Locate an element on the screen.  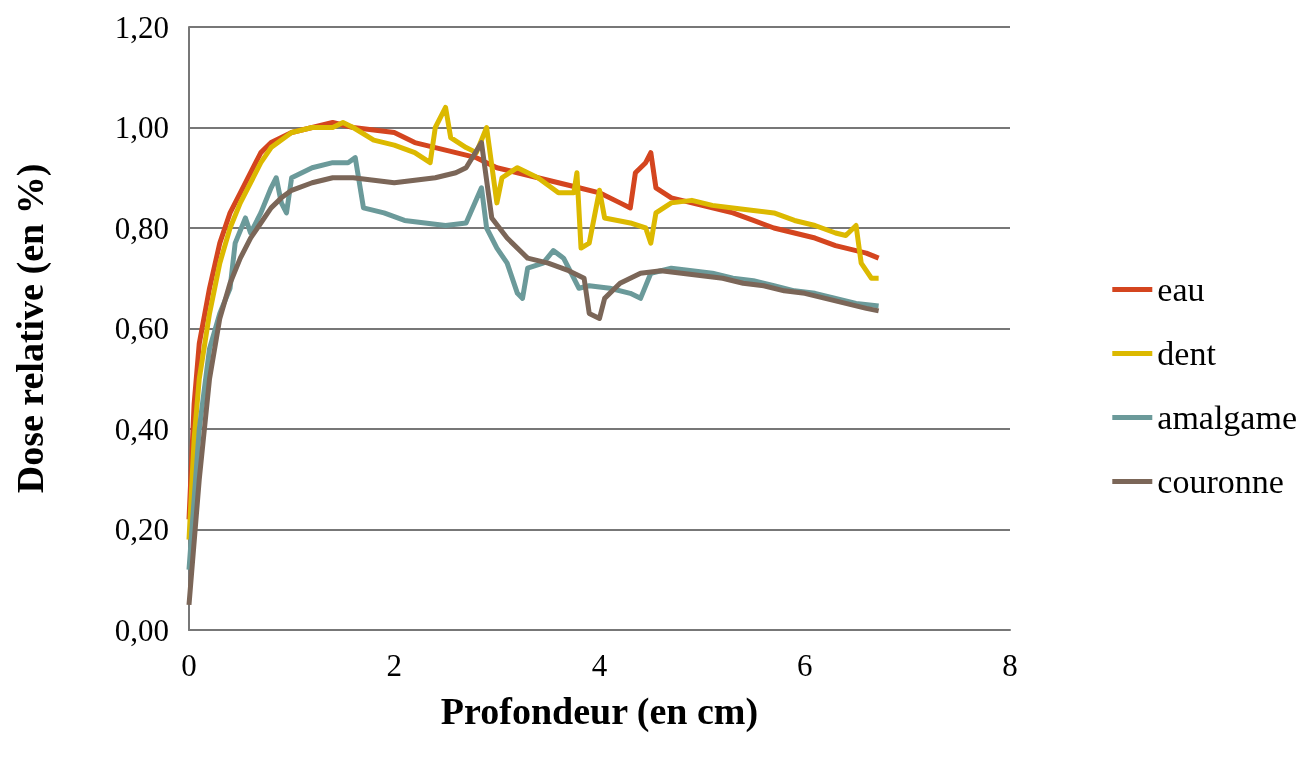
legend-label: couronne is located at coordinates (1220, 481).